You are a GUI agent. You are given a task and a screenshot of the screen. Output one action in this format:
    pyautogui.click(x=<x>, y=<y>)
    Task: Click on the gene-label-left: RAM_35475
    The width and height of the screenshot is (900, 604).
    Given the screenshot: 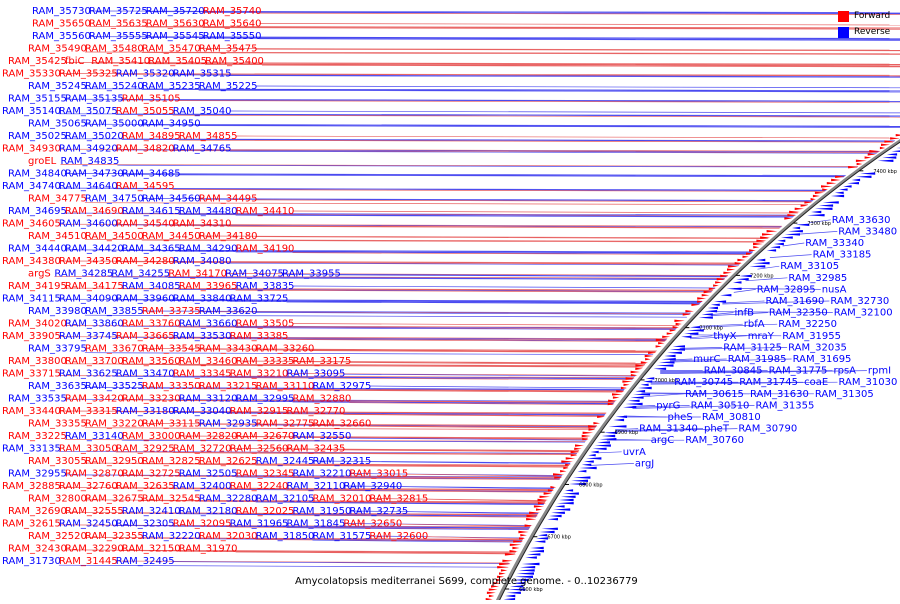 What is the action you would take?
    pyautogui.click(x=228, y=49)
    